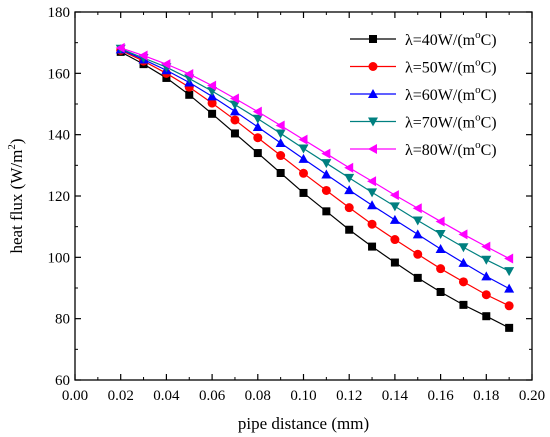  Describe the element at coordinates (451, 149) in the screenshot. I see `legend-label: λ=80W/(moC)` at that location.